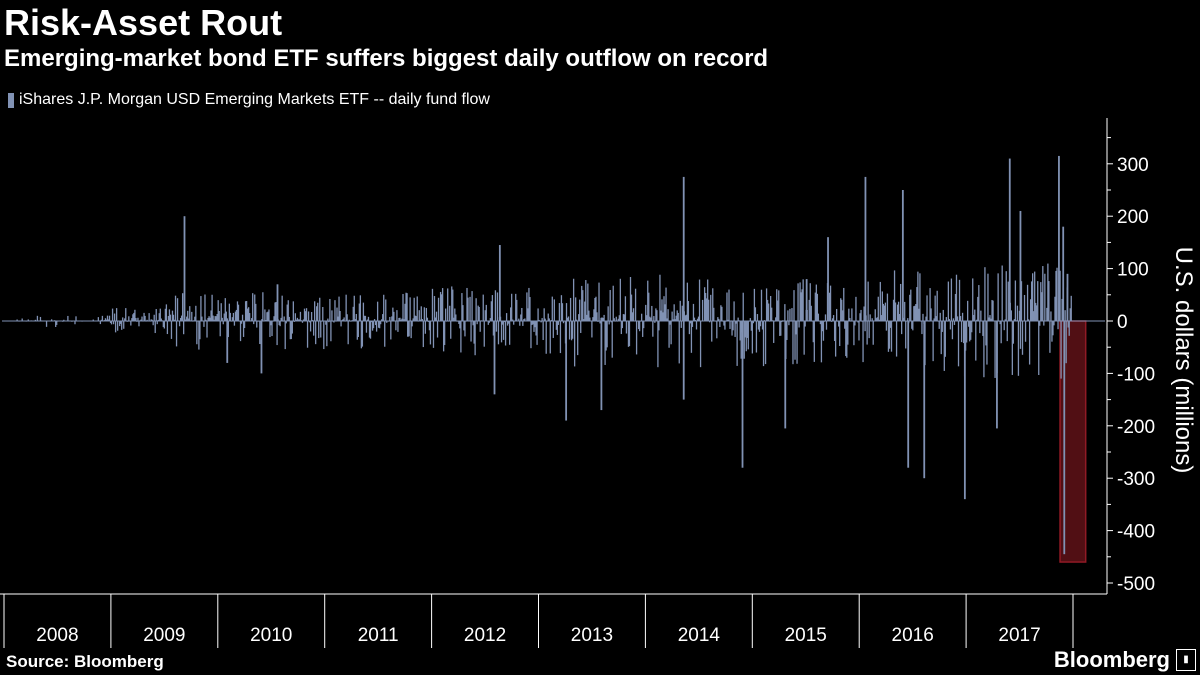  What do you see at coordinates (1136, 584) in the screenshot?
I see `y-tick-label: -500` at bounding box center [1136, 584].